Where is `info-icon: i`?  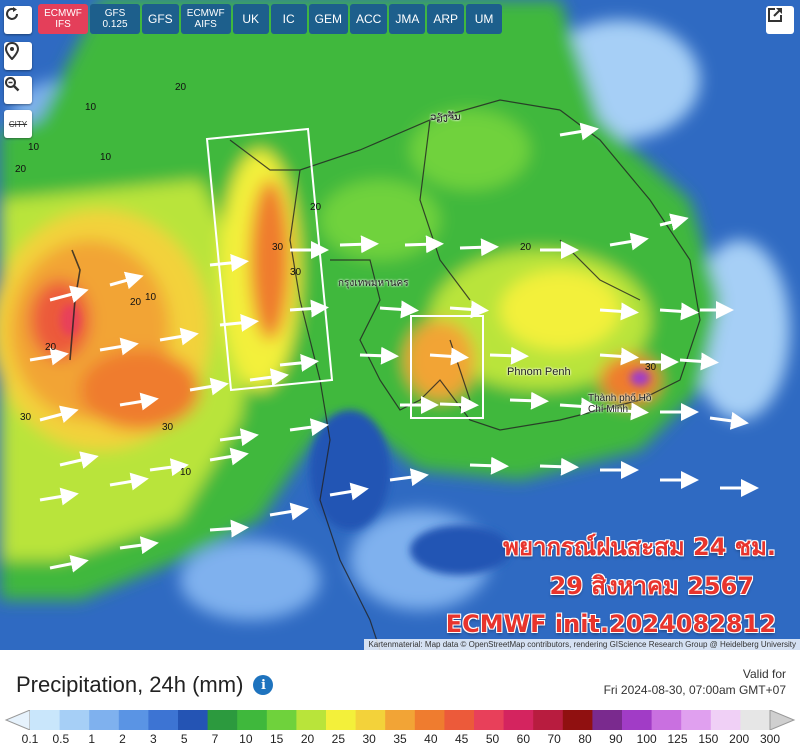
info-icon: i is located at coordinates (263, 685).